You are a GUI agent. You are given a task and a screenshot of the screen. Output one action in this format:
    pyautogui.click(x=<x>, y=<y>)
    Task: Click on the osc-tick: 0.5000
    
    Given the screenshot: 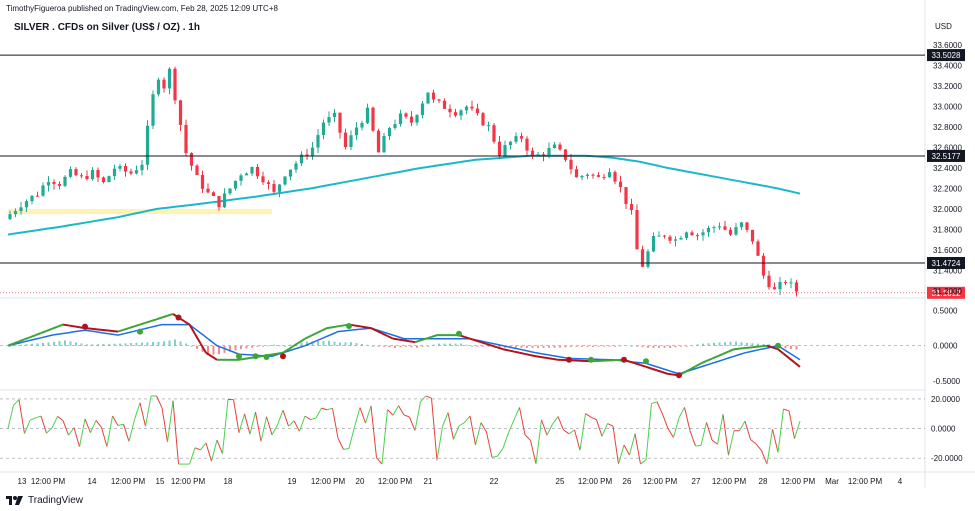 What is the action you would take?
    pyautogui.click(x=945, y=310)
    